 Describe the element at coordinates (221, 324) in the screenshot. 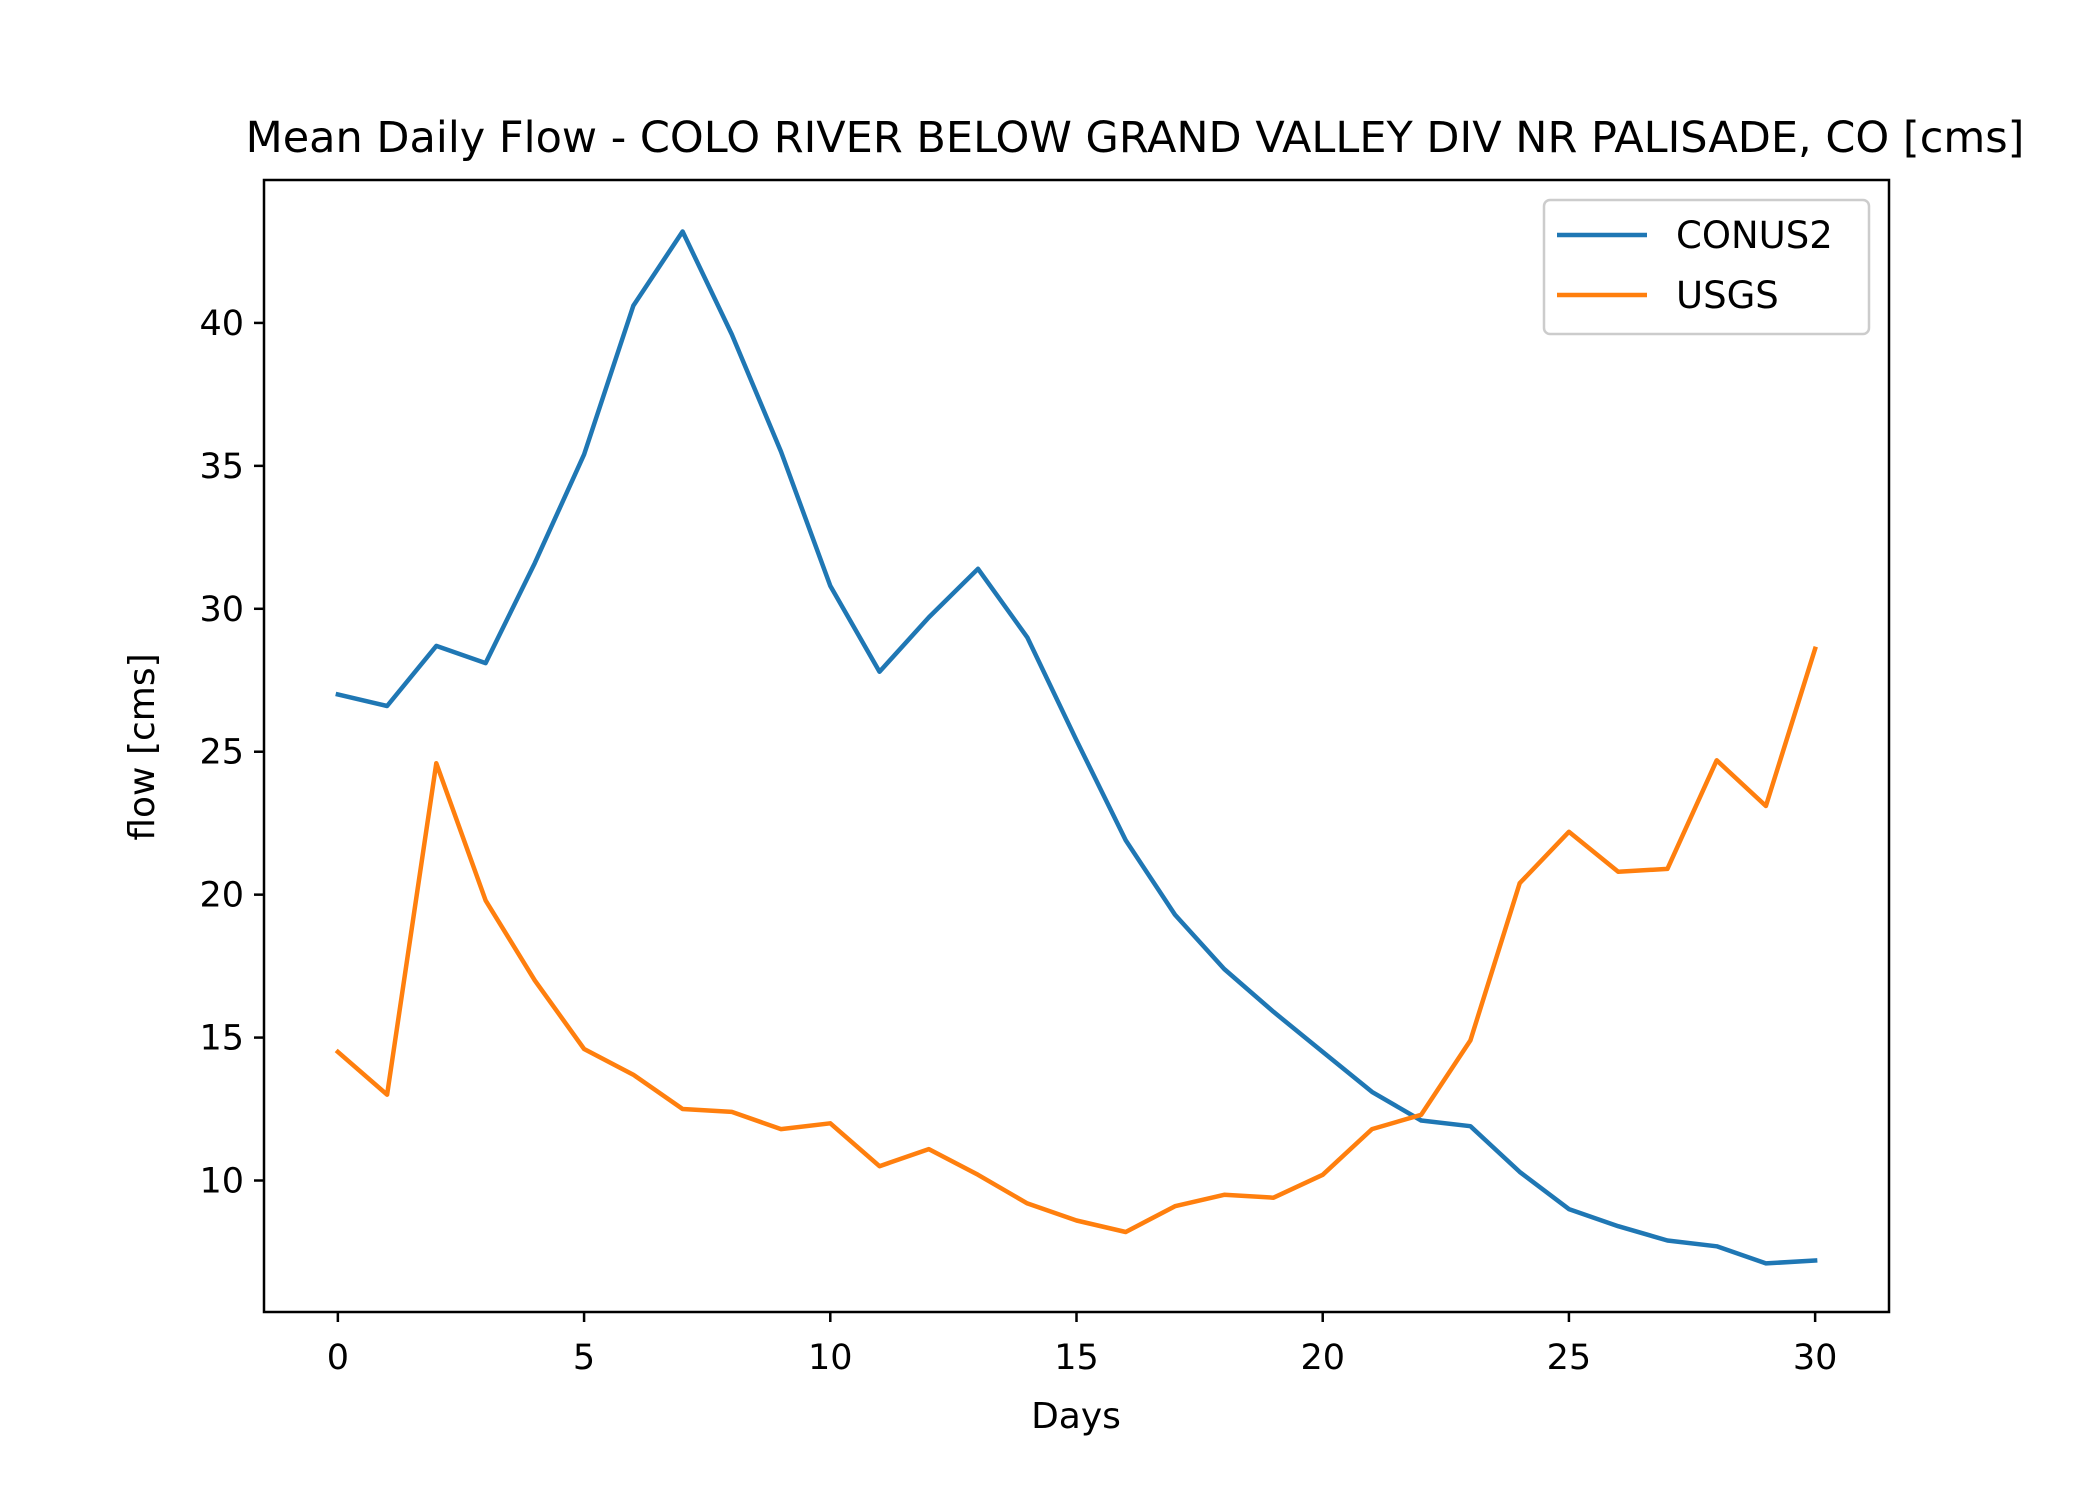

I see `y-tick-label: 40` at that location.